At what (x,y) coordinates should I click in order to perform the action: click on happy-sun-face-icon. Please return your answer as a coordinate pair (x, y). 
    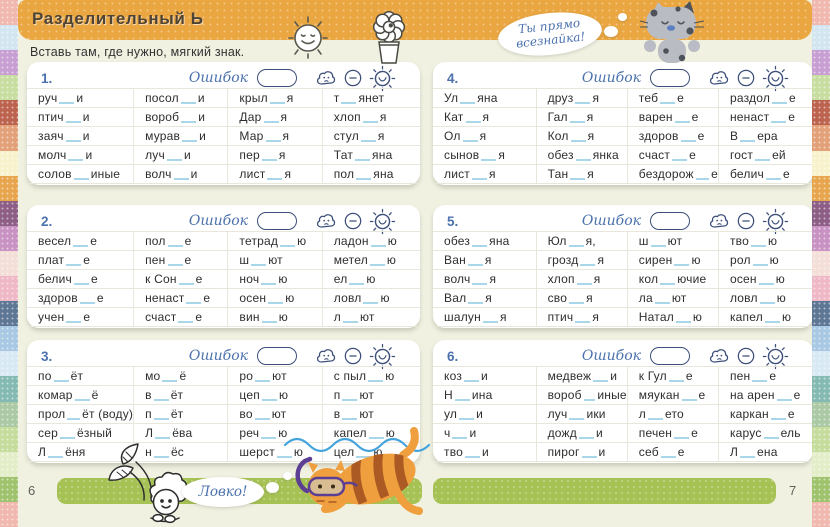
    Looking at the image, I should click on (382, 221).